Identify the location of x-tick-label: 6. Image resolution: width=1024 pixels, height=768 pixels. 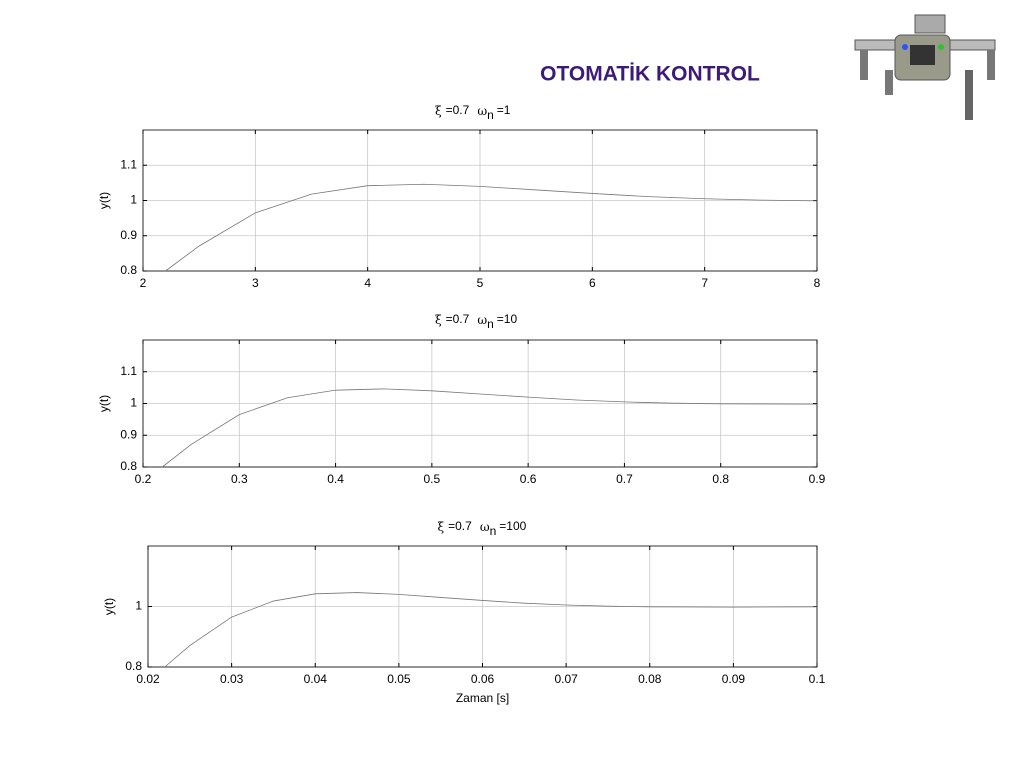
(592, 283).